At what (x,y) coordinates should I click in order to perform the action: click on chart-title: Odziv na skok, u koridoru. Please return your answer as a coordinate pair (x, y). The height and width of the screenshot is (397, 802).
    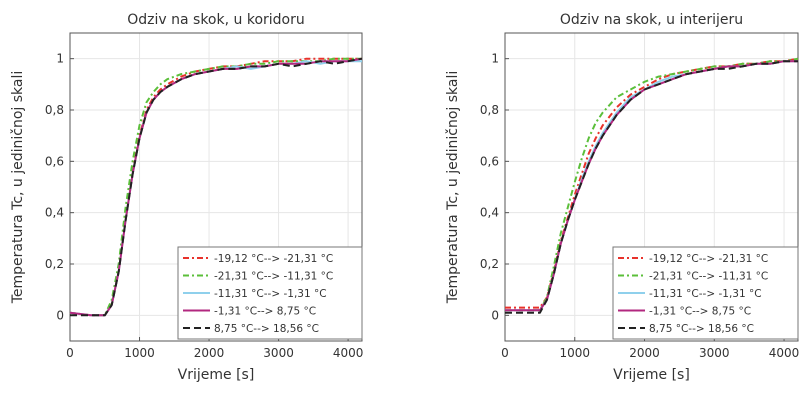
    Looking at the image, I should click on (215, 20).